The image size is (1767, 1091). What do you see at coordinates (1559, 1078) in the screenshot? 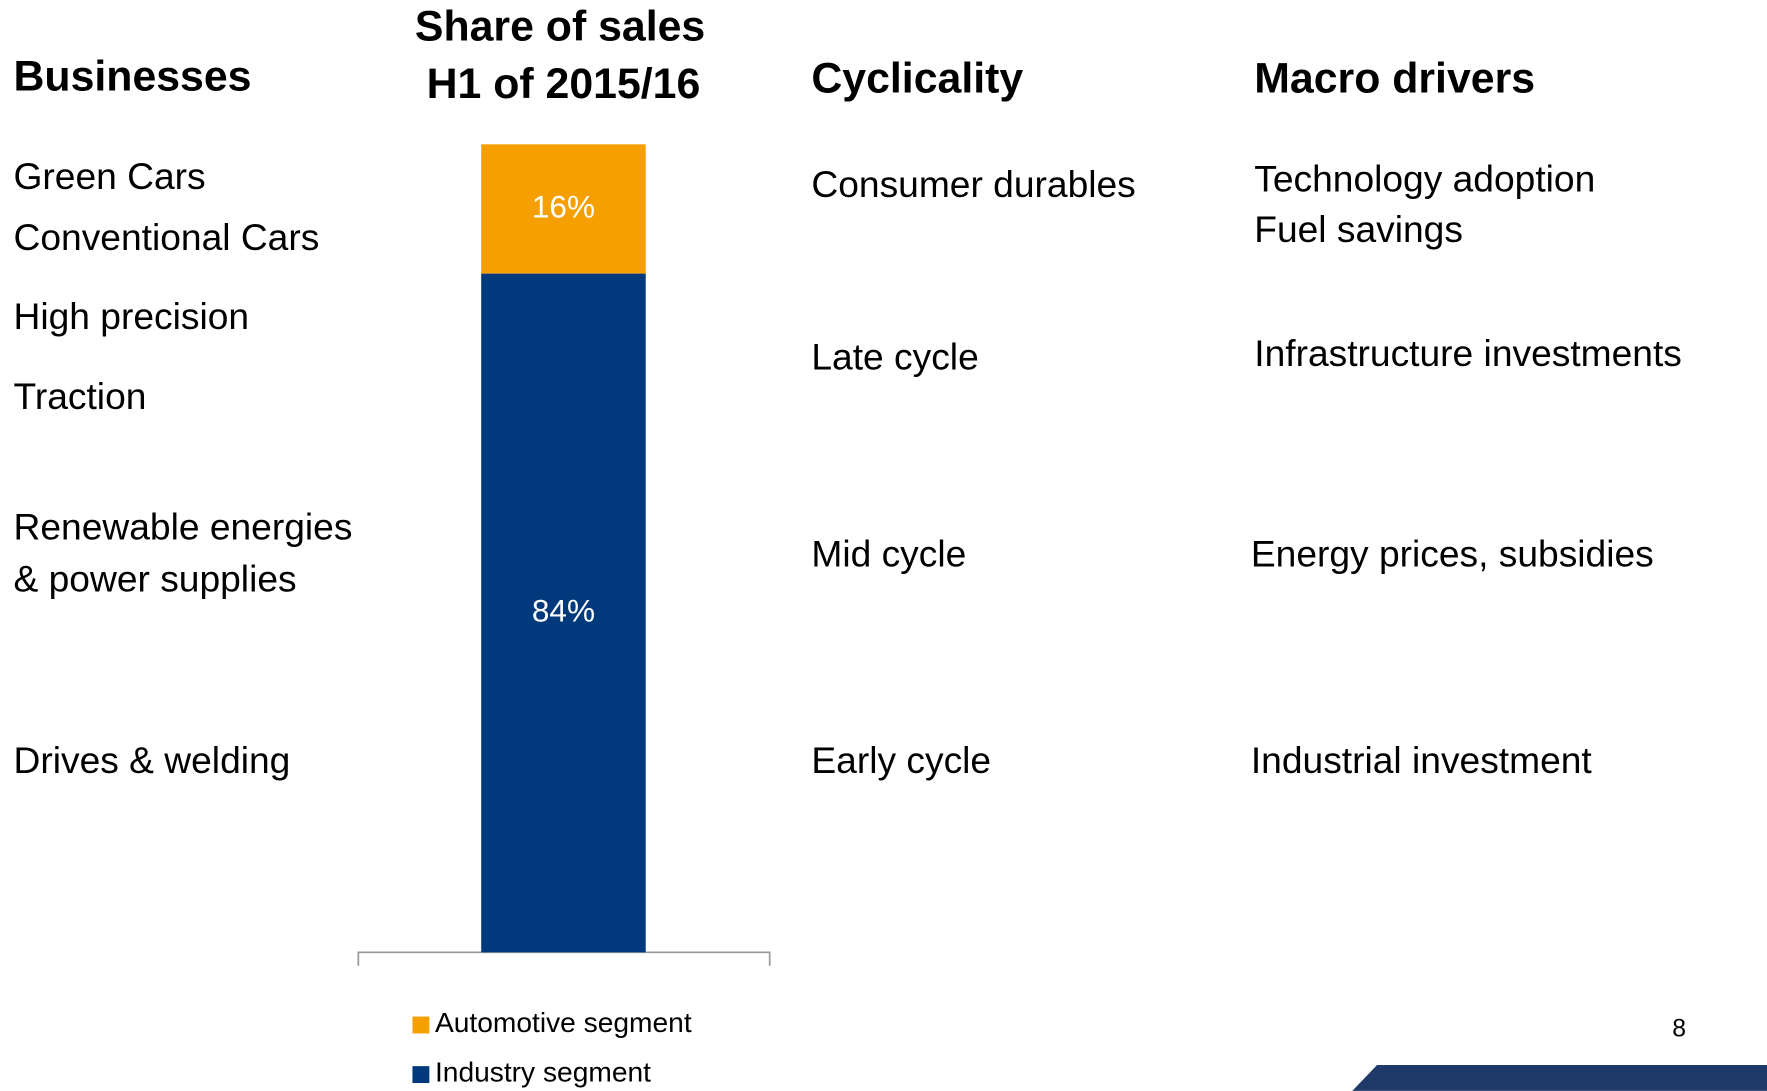
I see `footer-decoration` at bounding box center [1559, 1078].